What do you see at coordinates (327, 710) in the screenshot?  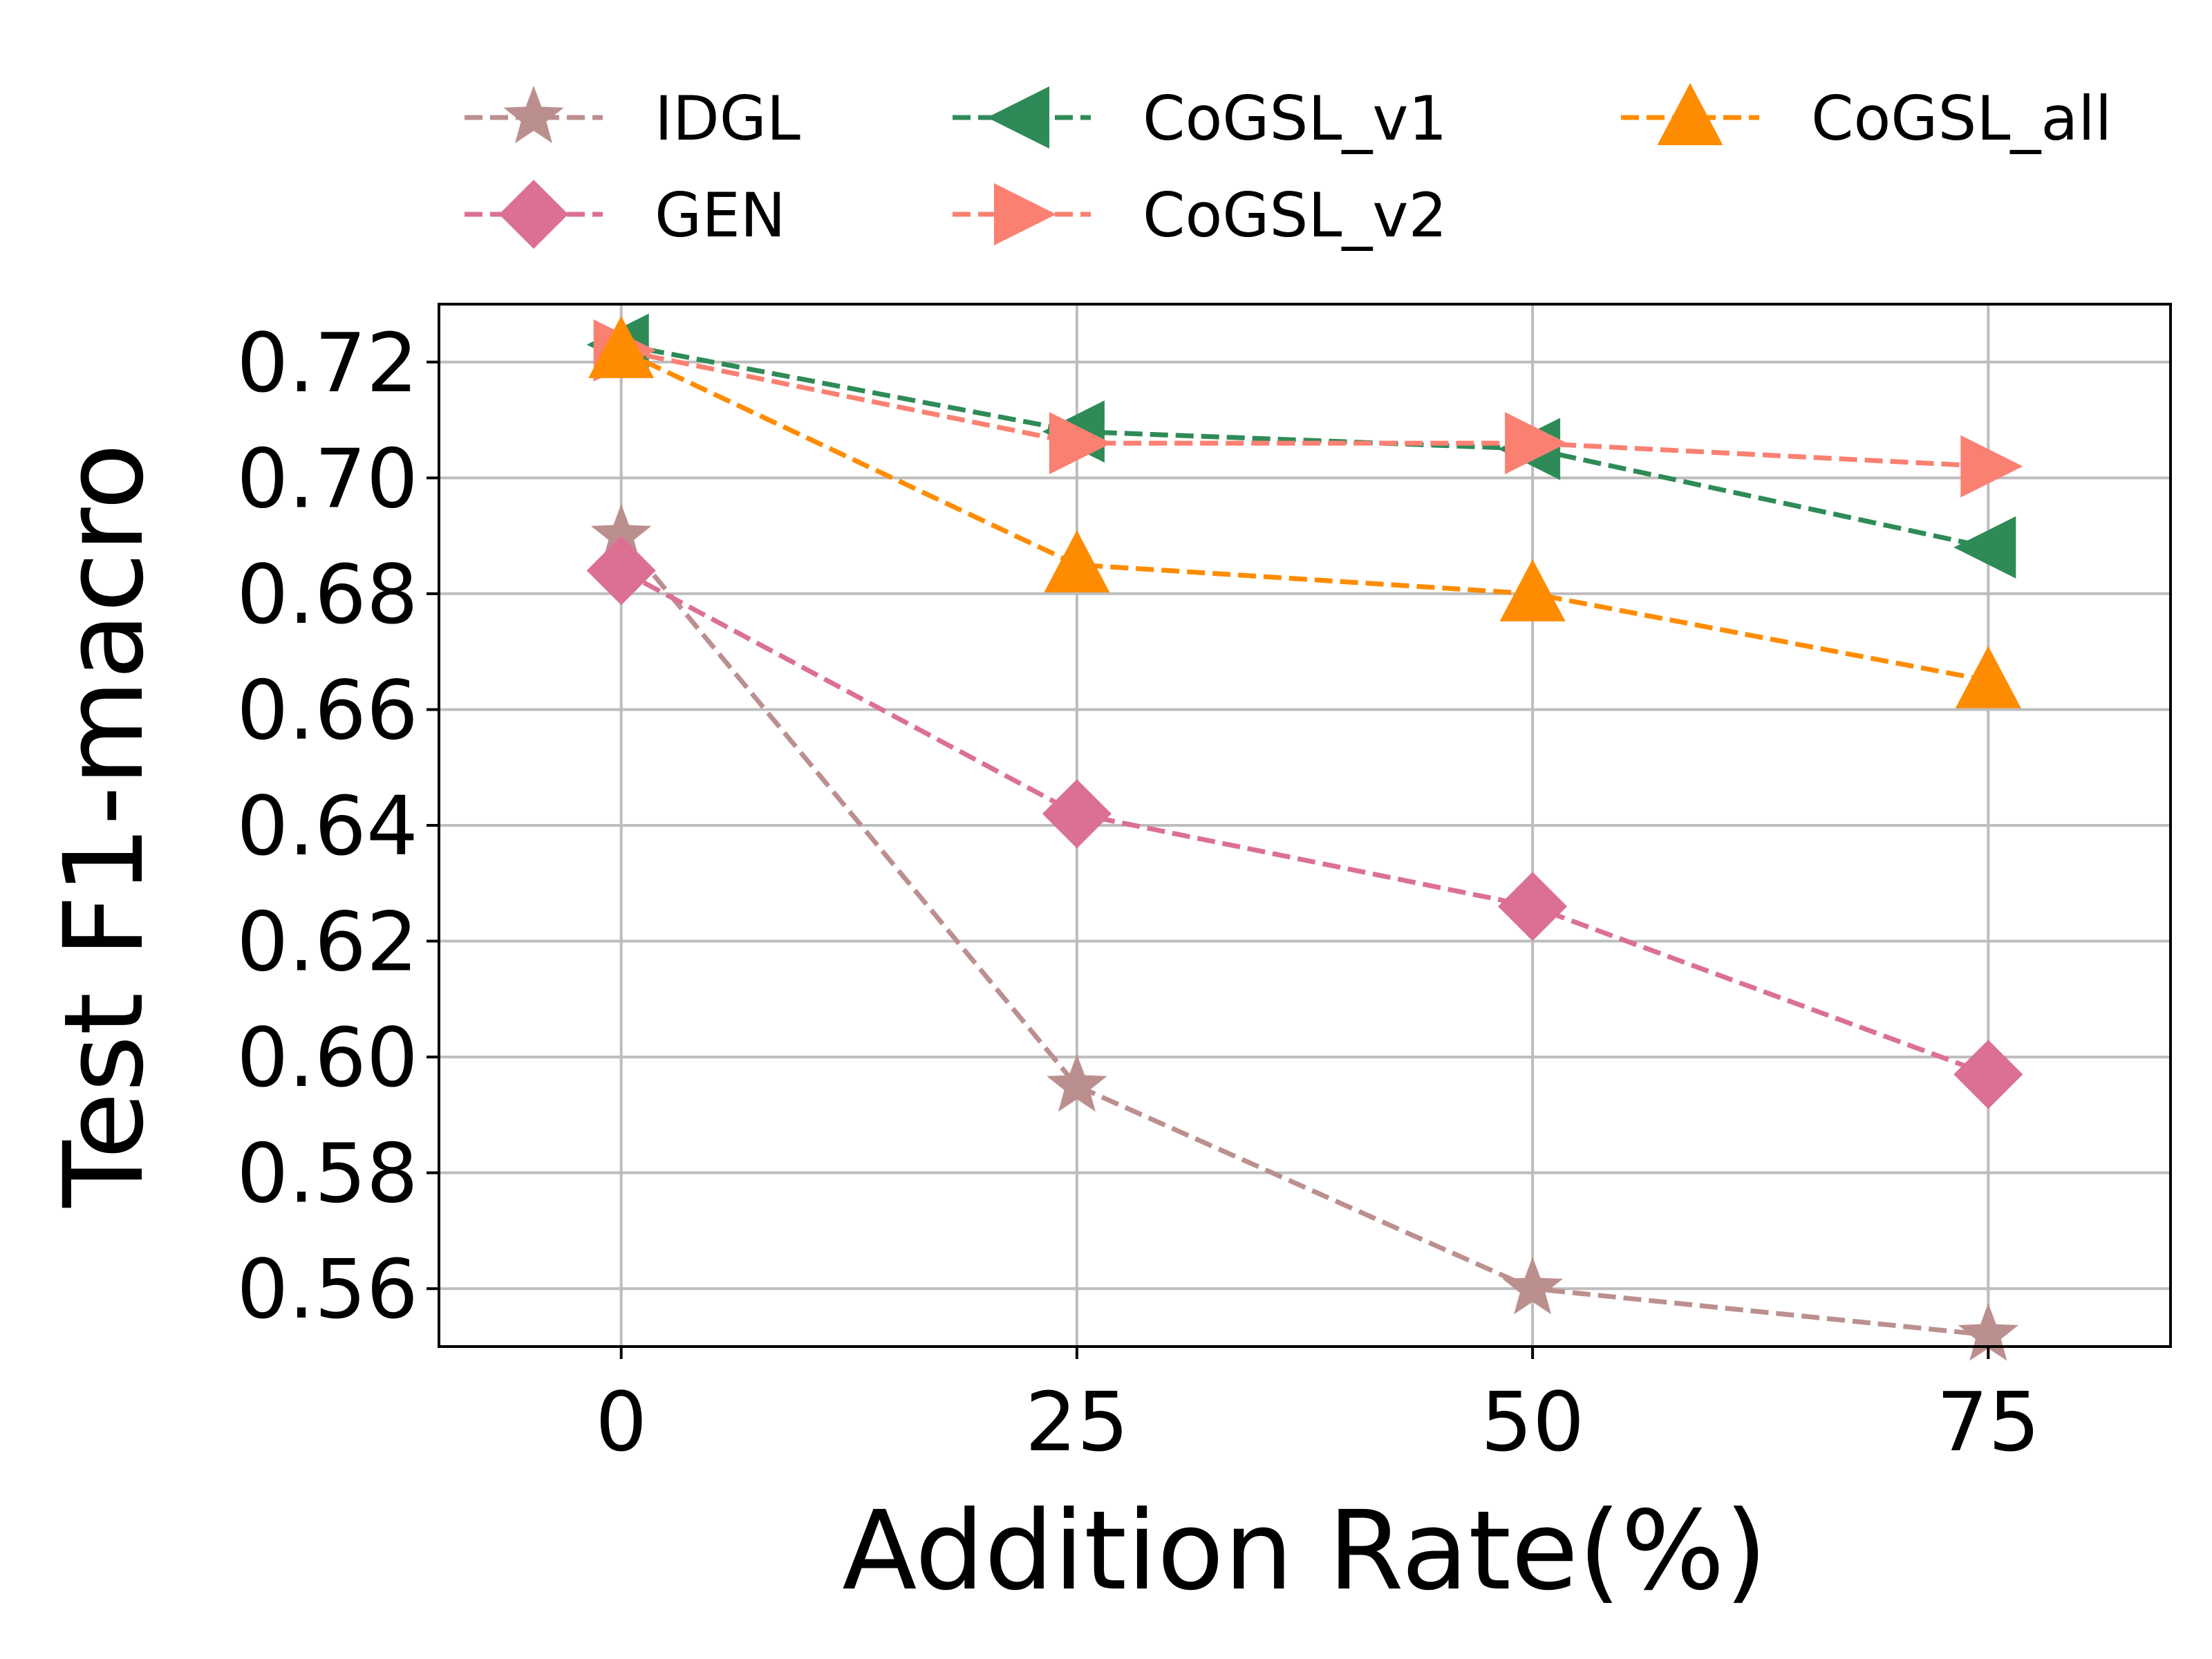 I see `y-tick-label: 0.66` at bounding box center [327, 710].